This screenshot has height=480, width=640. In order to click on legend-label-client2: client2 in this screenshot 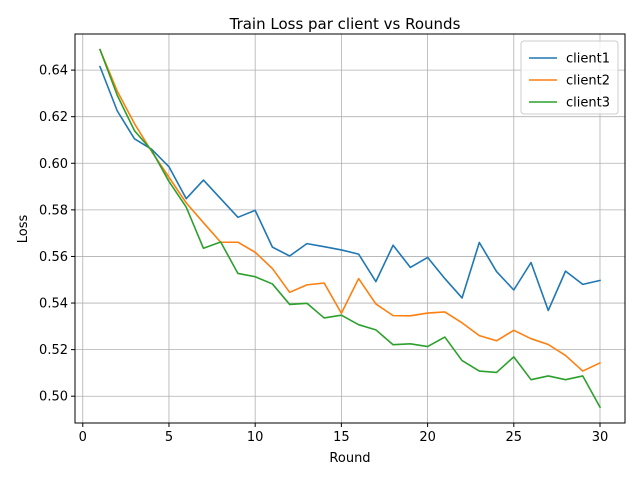, I will do `click(588, 81)`.